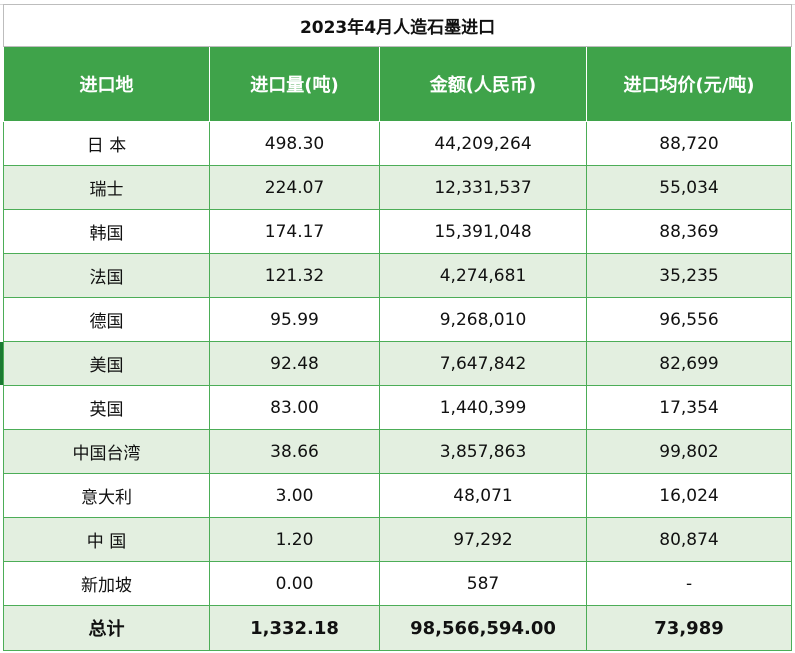 The width and height of the screenshot is (795, 653). What do you see at coordinates (689, 231) in the screenshot?
I see `cell-average-price: 88,369` at bounding box center [689, 231].